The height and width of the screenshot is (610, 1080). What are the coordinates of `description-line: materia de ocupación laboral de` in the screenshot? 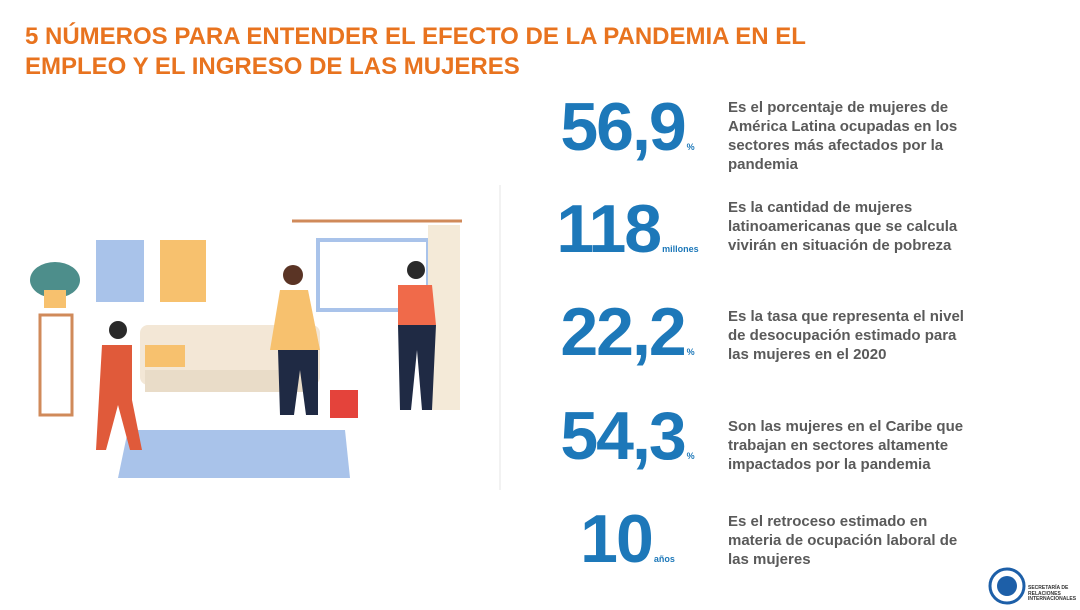 It's located at (843, 540).